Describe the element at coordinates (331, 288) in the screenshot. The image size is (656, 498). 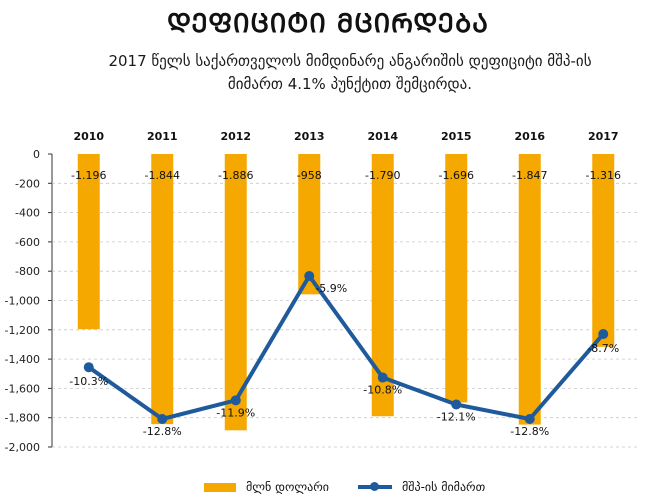
I see `gdp-ratio-label: -5.9%` at that location.